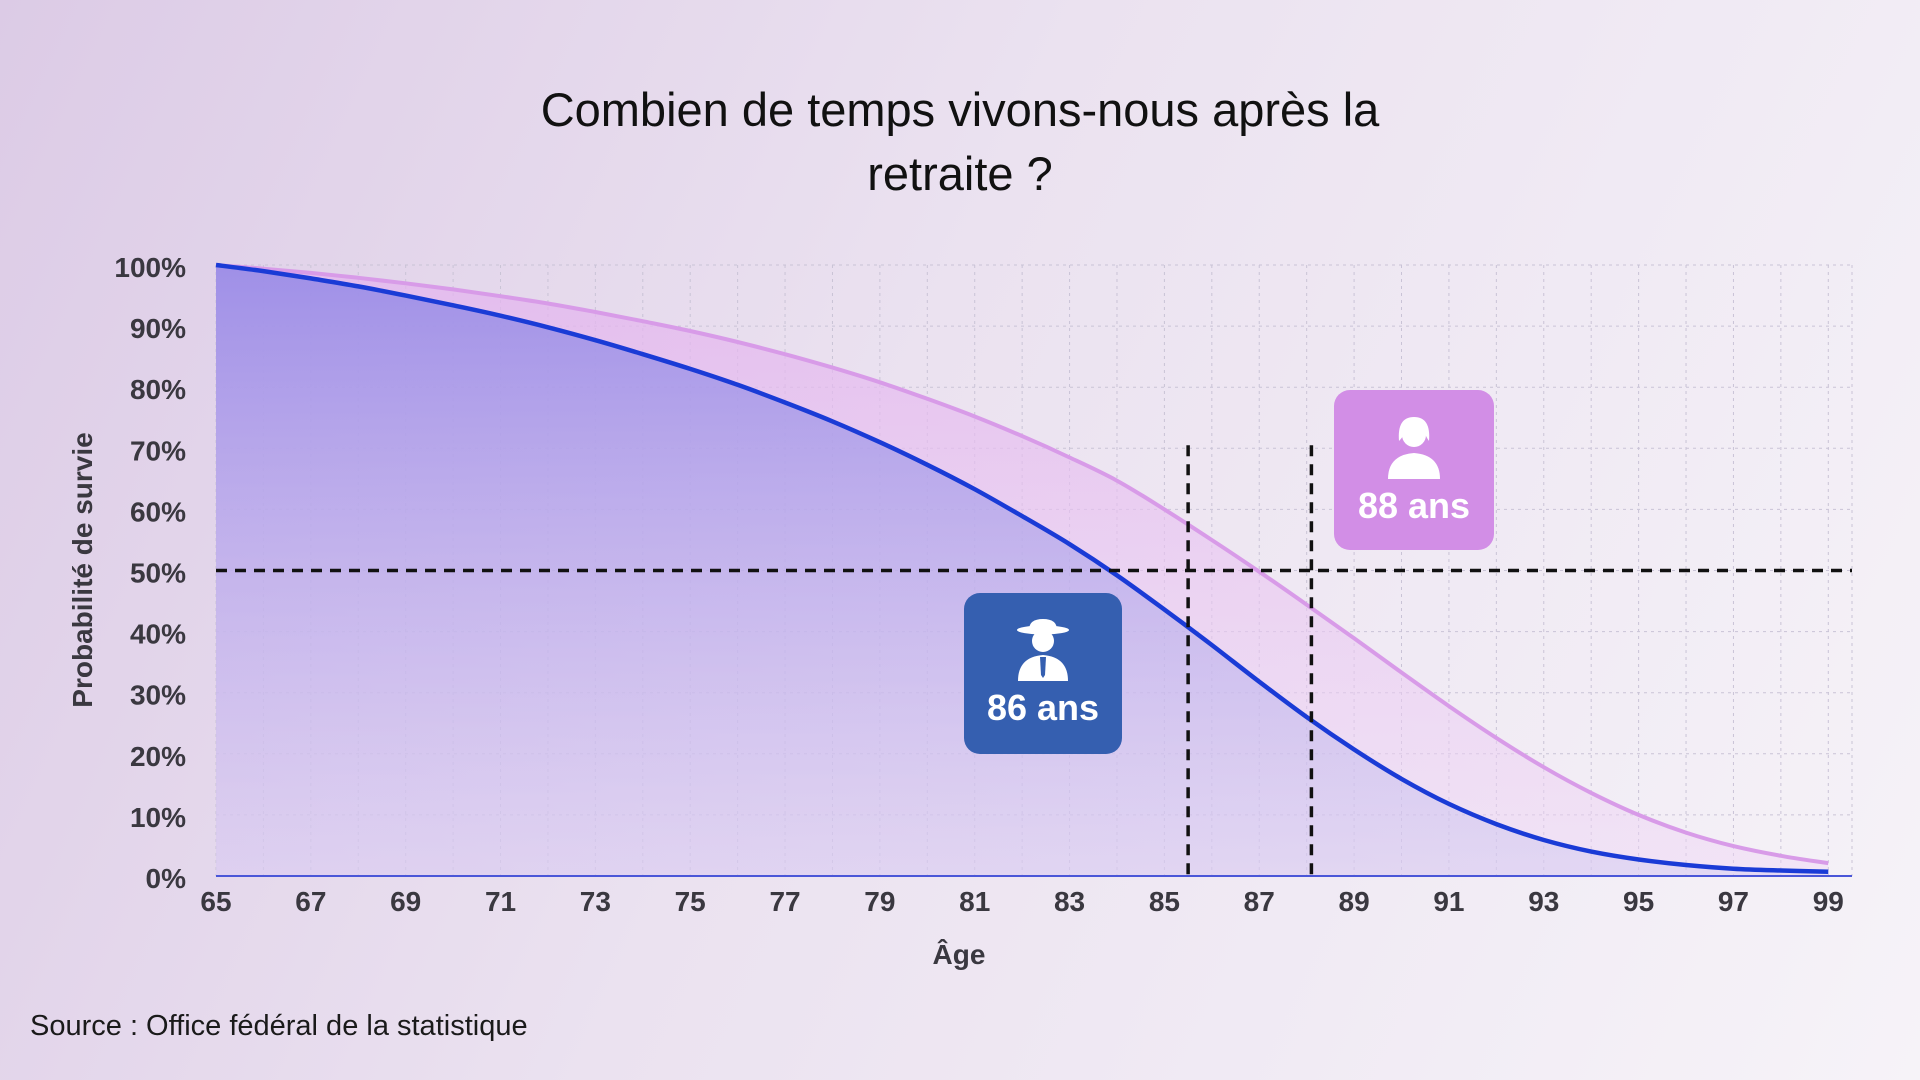  What do you see at coordinates (158, 573) in the screenshot?
I see `y-tick-label: 50%` at bounding box center [158, 573].